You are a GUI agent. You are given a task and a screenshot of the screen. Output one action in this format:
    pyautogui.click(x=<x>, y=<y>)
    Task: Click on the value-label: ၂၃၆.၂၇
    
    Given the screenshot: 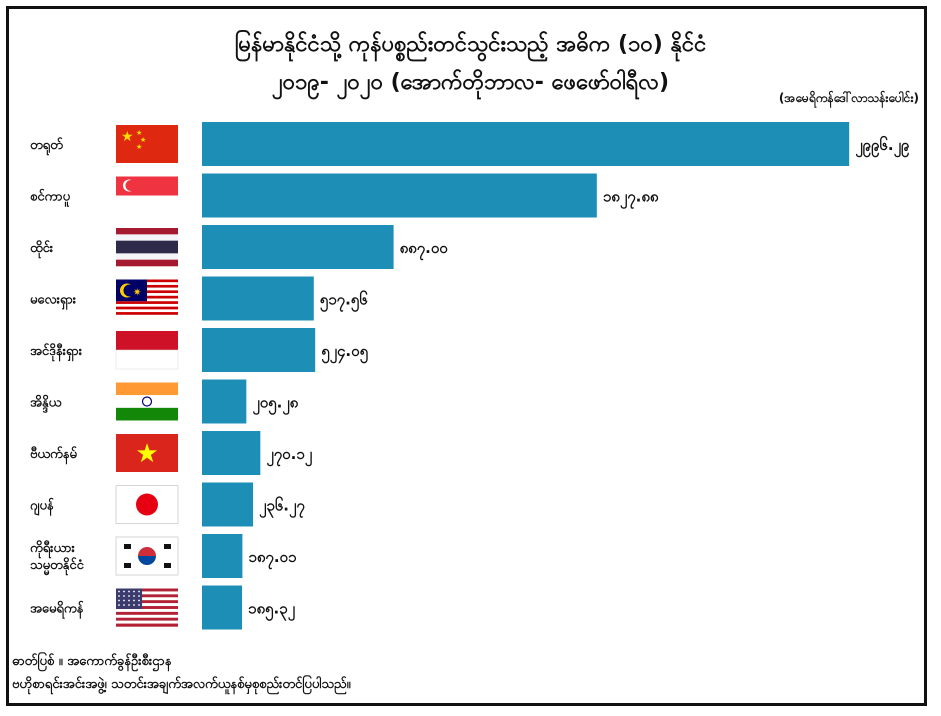 What is the action you would take?
    pyautogui.click(x=282, y=507)
    